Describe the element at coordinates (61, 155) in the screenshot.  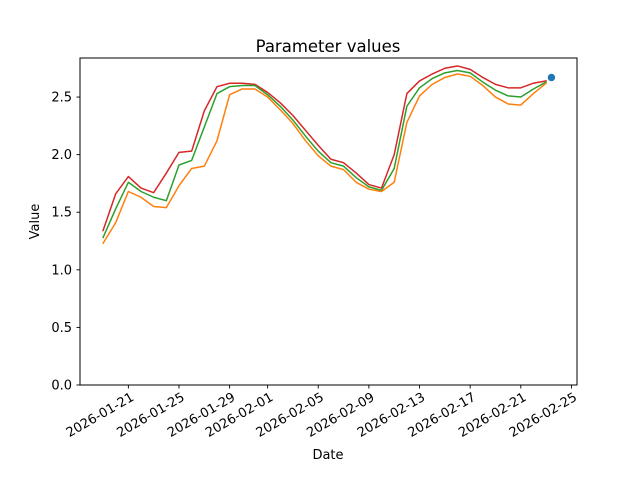
I see `y-tick-label: 2.0` at that location.